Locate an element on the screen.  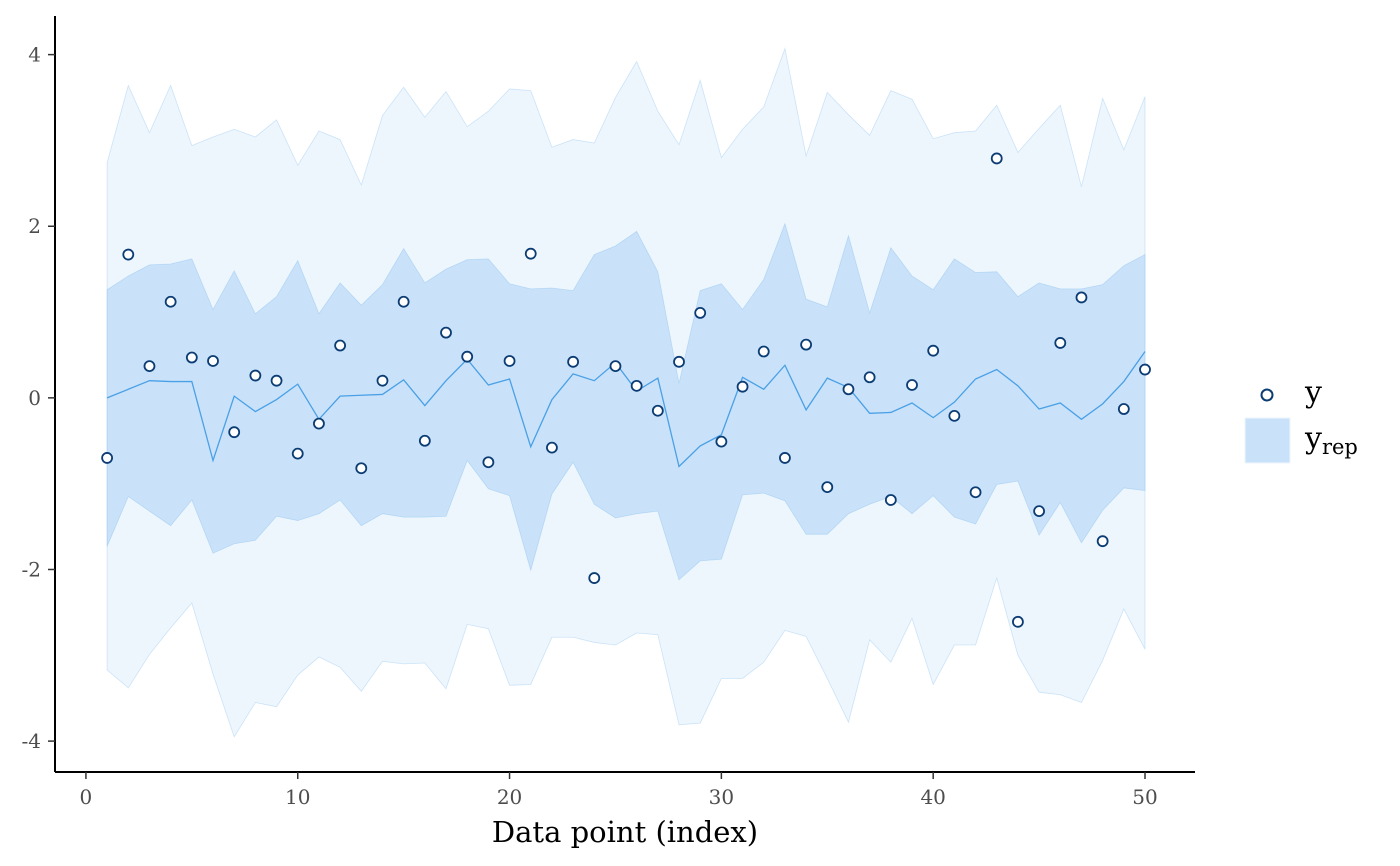
x-tick-label: 40 is located at coordinates (932, 797).